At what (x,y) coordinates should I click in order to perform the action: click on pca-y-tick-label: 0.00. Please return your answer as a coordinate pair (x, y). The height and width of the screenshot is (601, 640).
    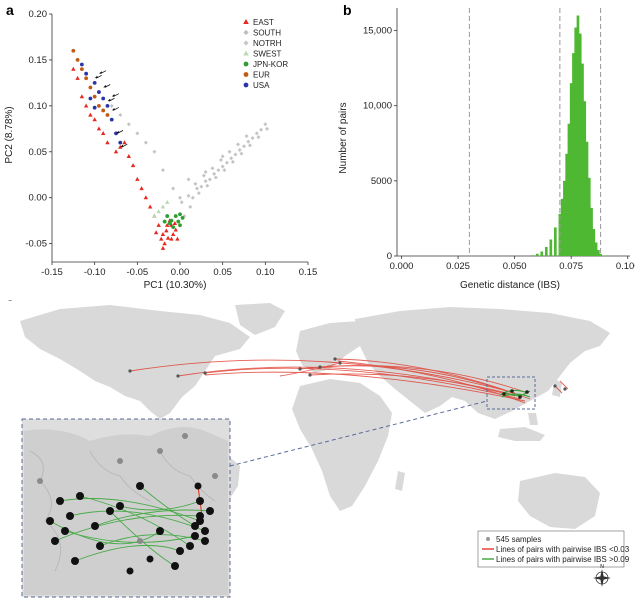
    Looking at the image, I should click on (38, 198).